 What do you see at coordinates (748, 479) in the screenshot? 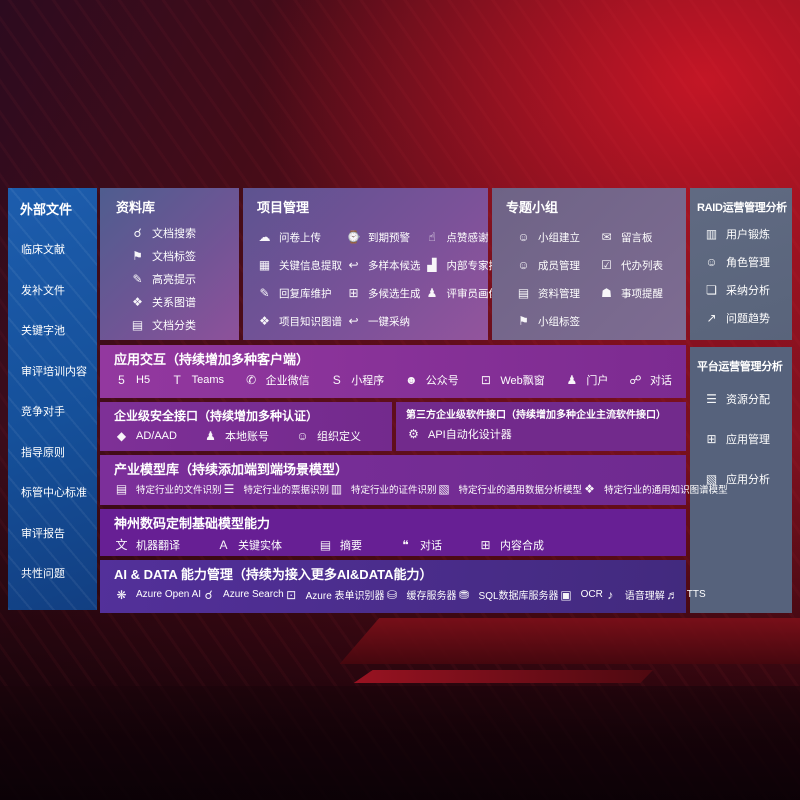
I see `list-item: ▧ 应用分析` at bounding box center [748, 479].